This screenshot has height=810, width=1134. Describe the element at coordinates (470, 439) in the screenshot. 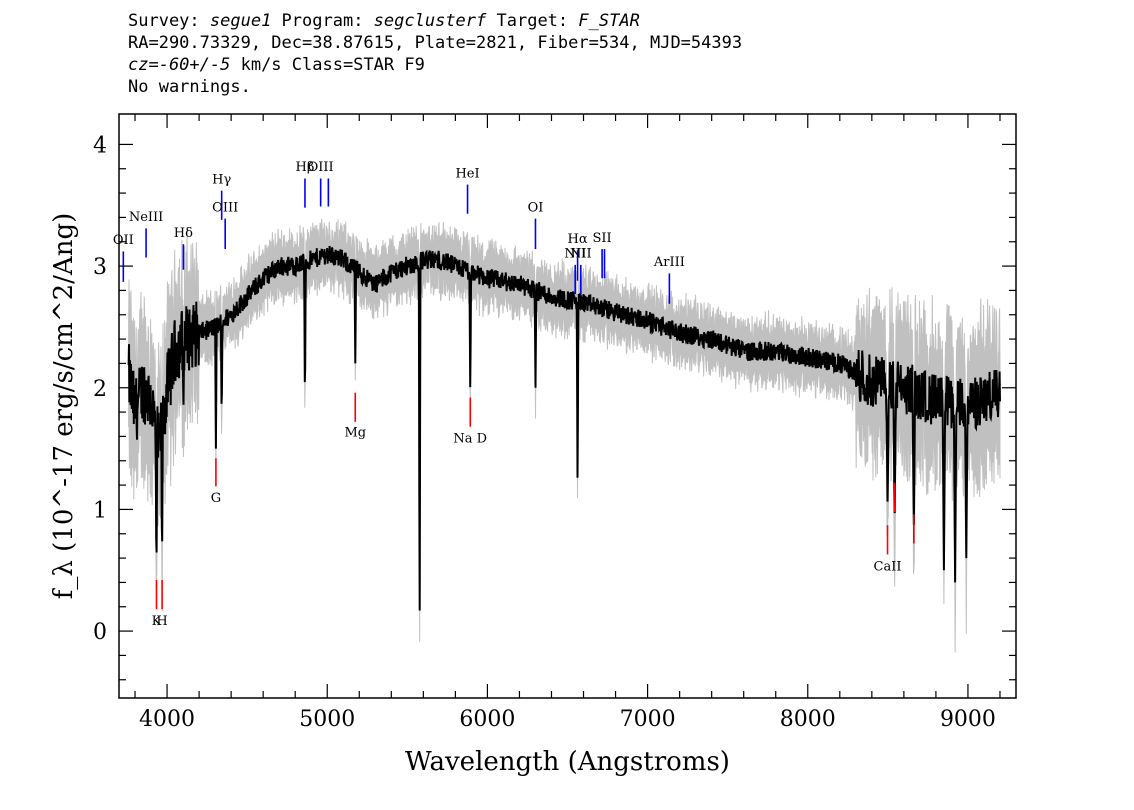

I see `absorption-label-na-d: Na D` at that location.